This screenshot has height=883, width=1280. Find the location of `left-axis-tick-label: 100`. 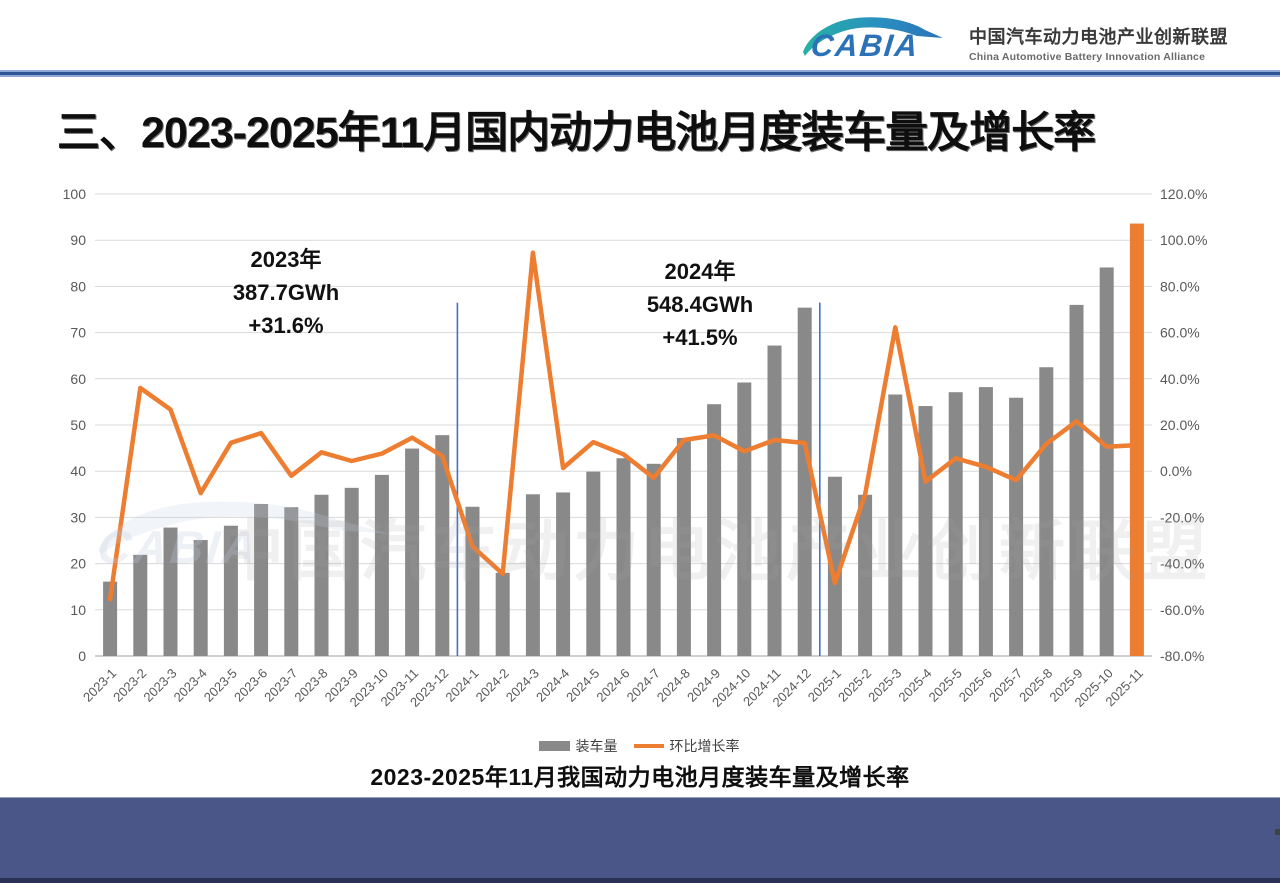

left-axis-tick-label: 100 is located at coordinates (75, 194).